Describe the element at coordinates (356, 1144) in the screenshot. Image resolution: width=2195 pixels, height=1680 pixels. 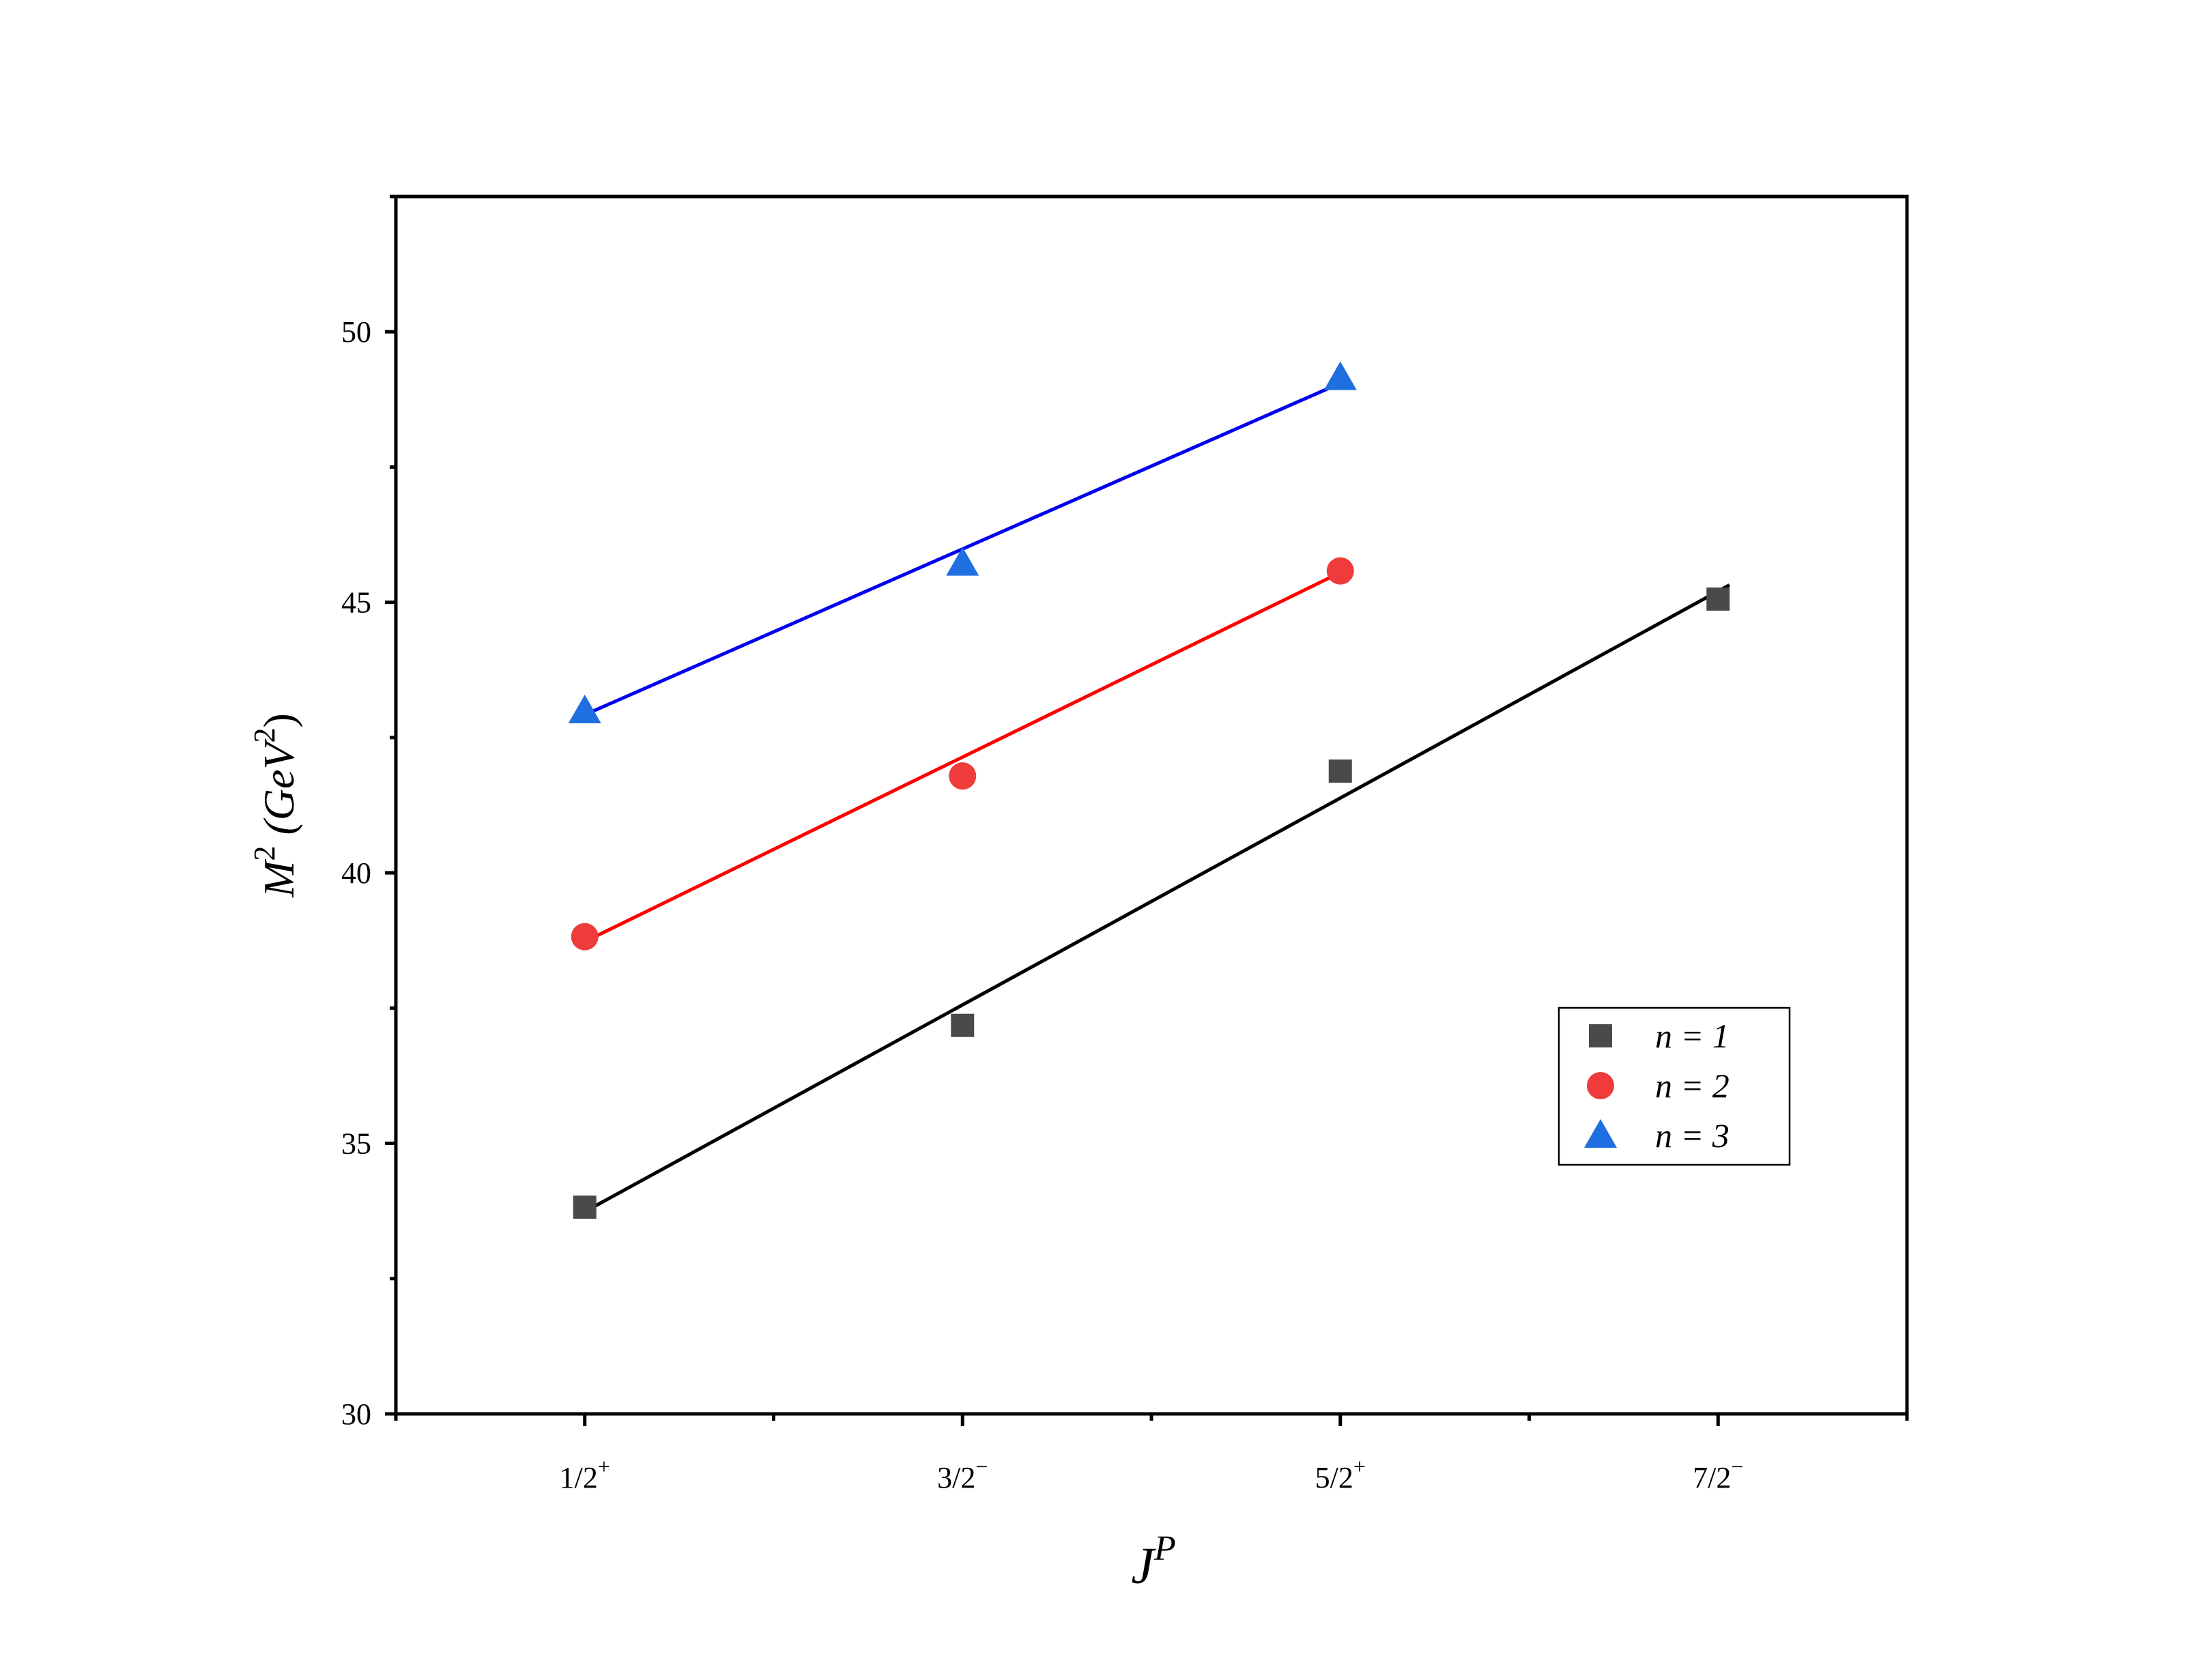
I see `y-tick-label: 35` at that location.